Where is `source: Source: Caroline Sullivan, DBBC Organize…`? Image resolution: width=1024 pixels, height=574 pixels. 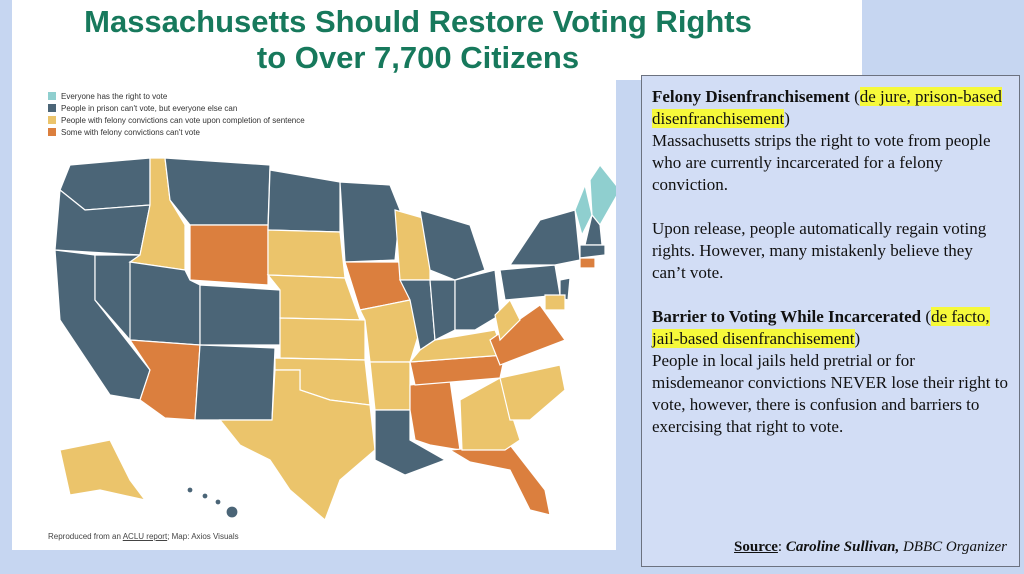 source: Source: Caroline Sullivan, DBBC Organize… is located at coordinates (870, 547).